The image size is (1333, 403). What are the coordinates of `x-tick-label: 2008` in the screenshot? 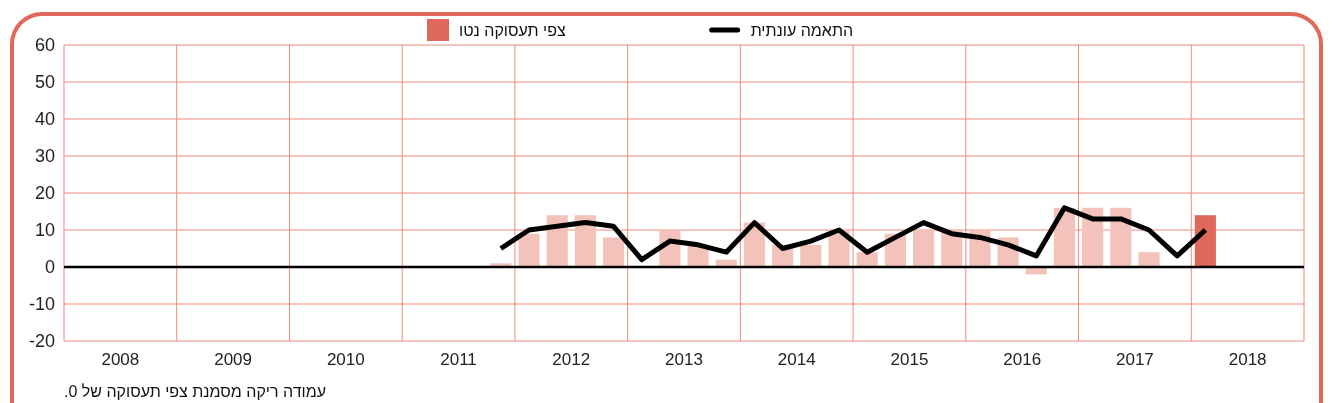 It's located at (120, 359).